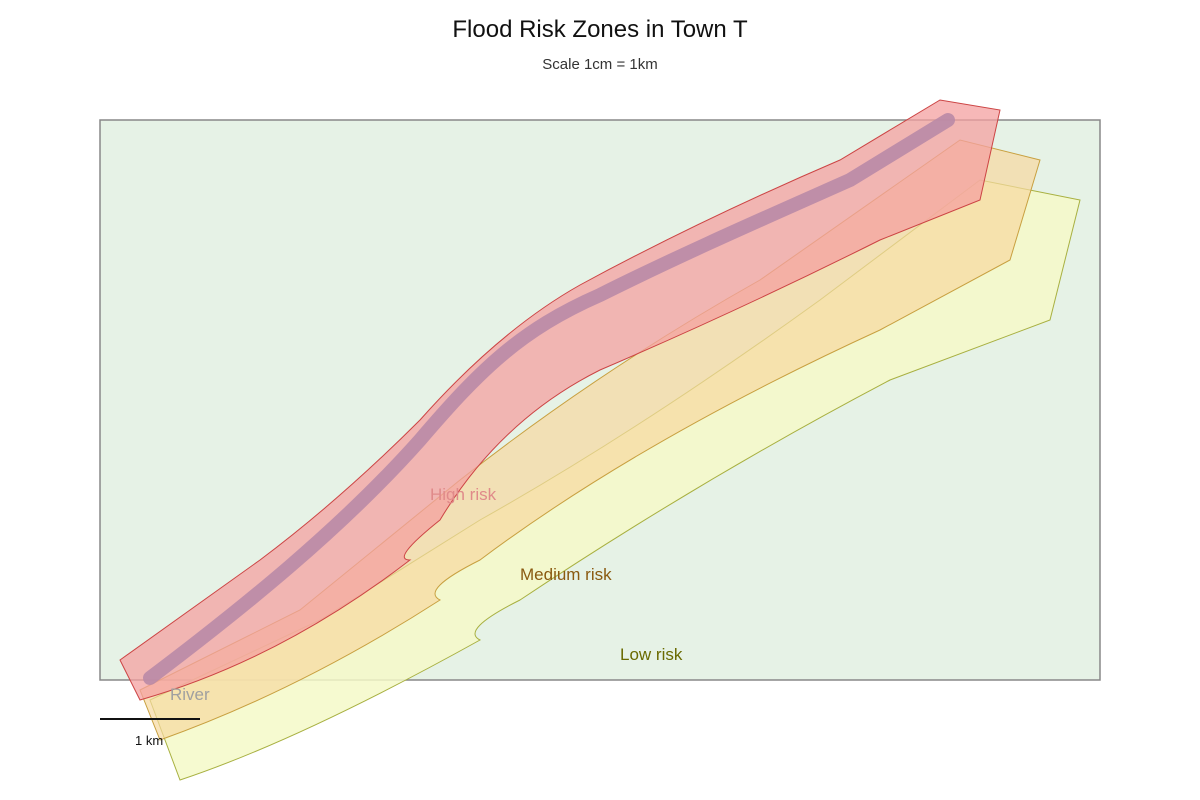 Image resolution: width=1200 pixels, height=800 pixels. Describe the element at coordinates (600, 64) in the screenshot. I see `map-subtitle: Scale 1cm = 1km` at that location.